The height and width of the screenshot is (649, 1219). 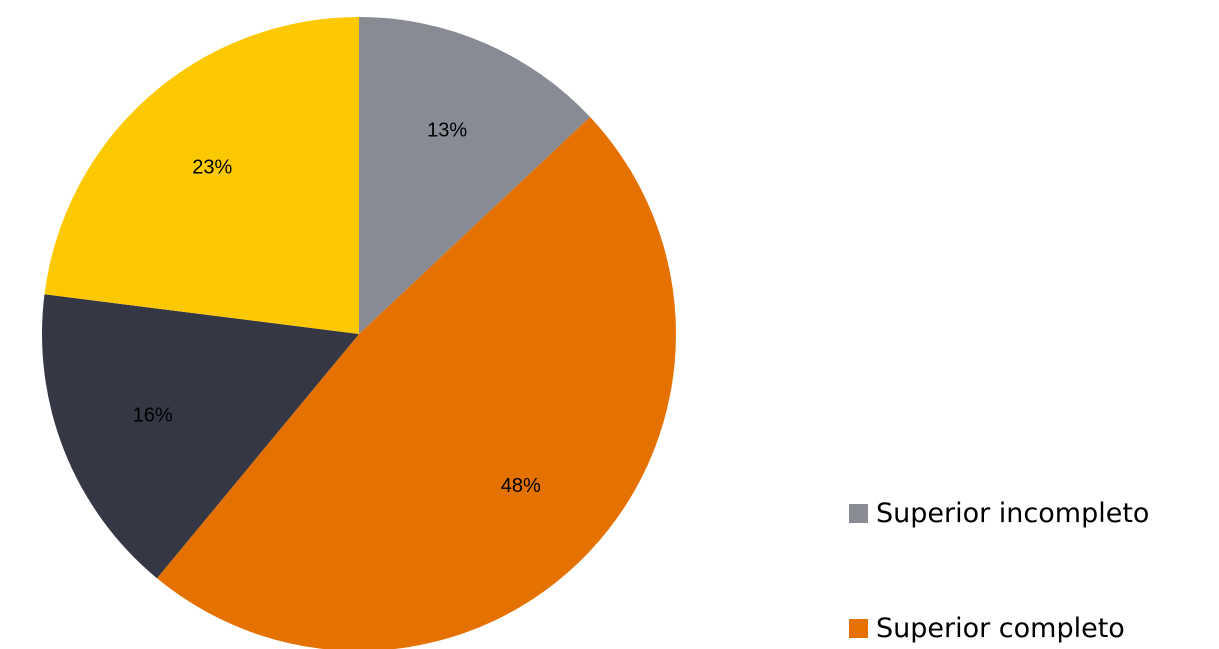 What do you see at coordinates (212, 168) in the screenshot?
I see `data-label-slice-4: 23%` at bounding box center [212, 168].